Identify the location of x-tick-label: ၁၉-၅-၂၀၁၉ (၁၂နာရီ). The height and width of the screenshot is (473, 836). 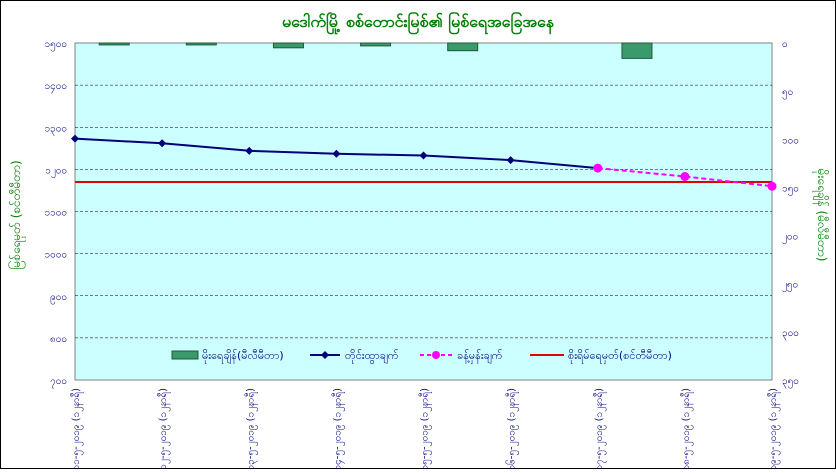
(773, 428).